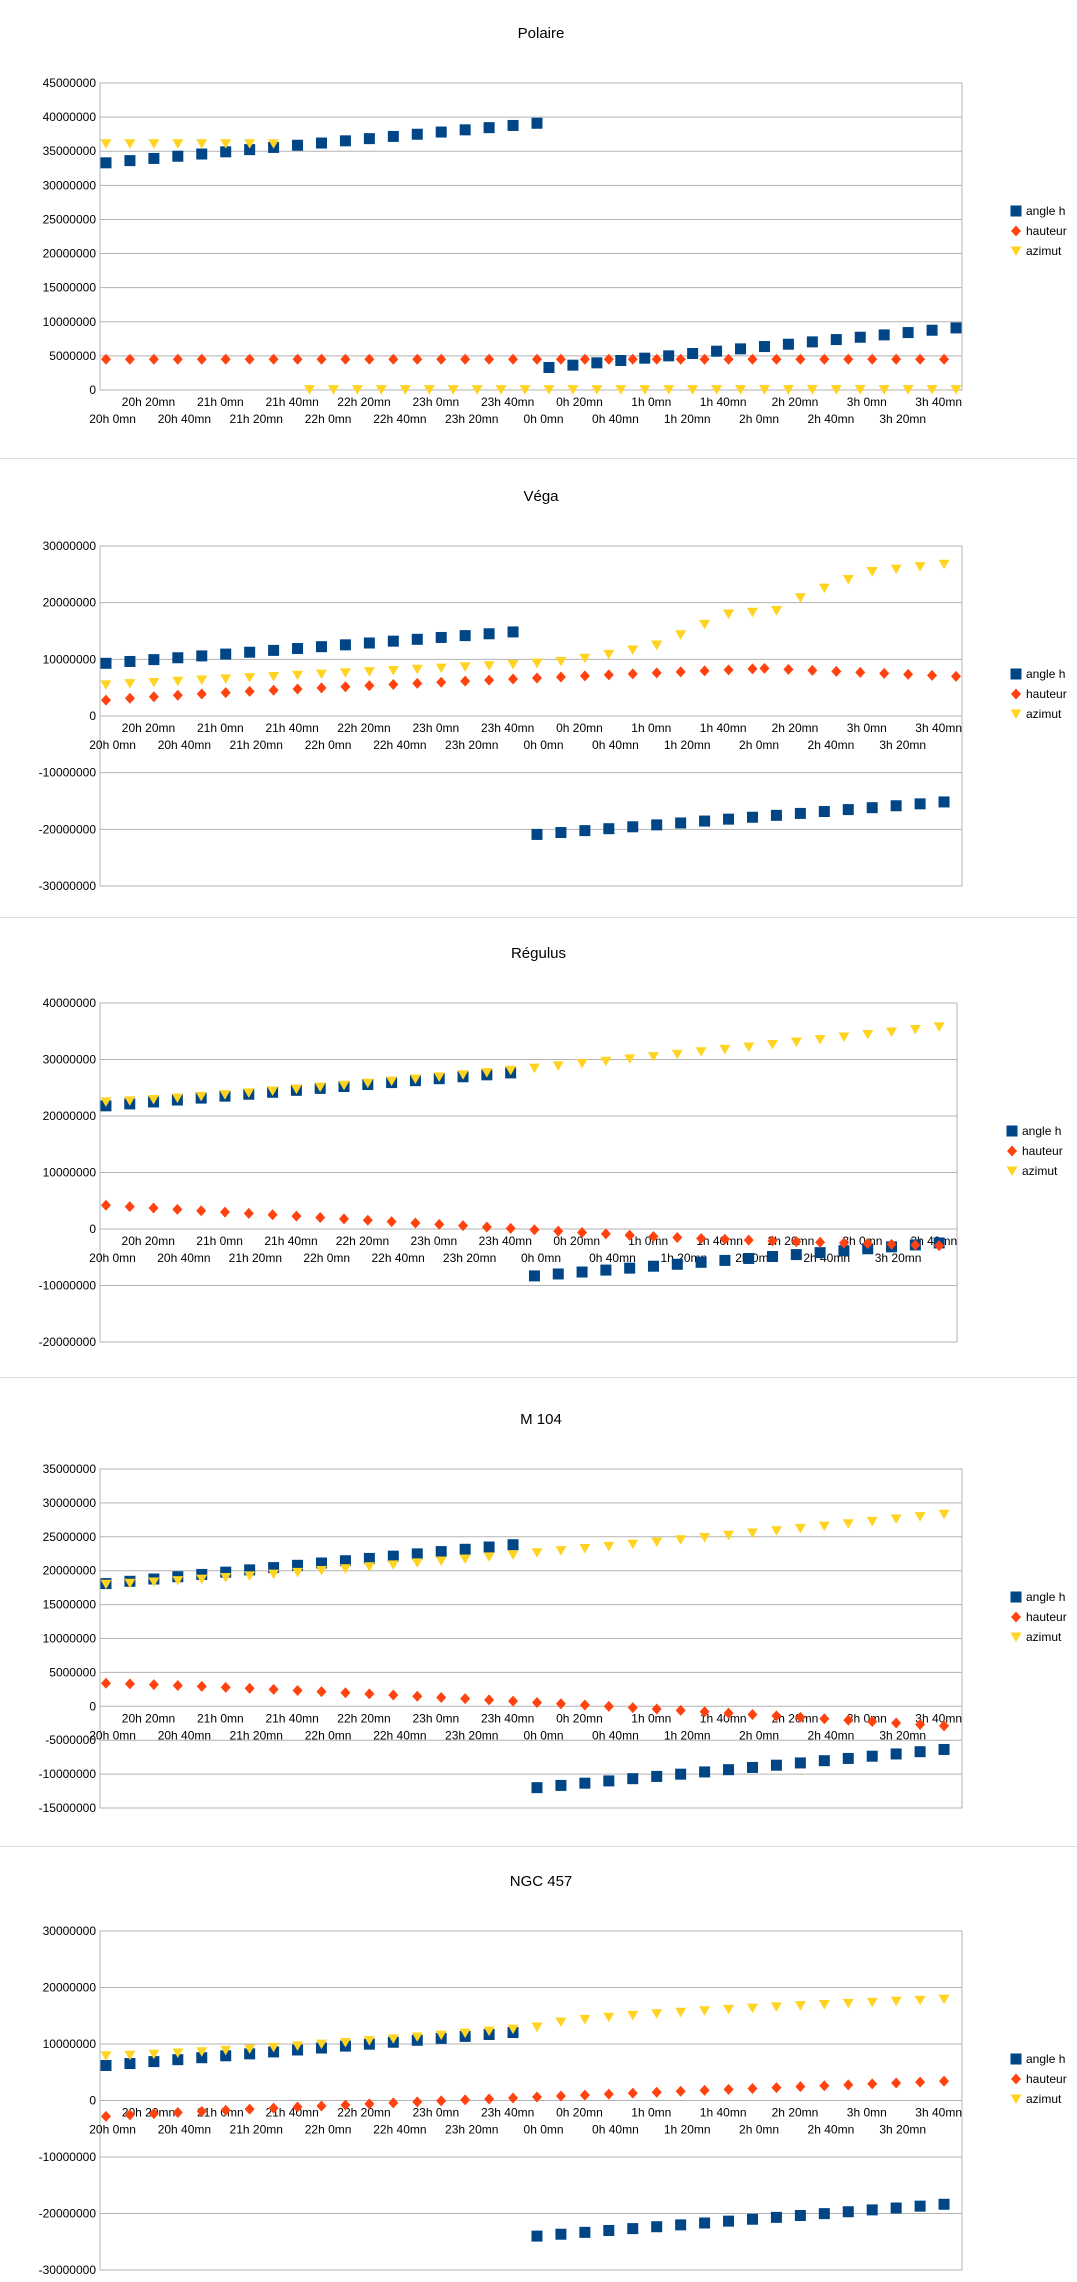 The width and height of the screenshot is (1077, 2282). I want to click on x-tick-label: 23h 20mn, so click(471, 745).